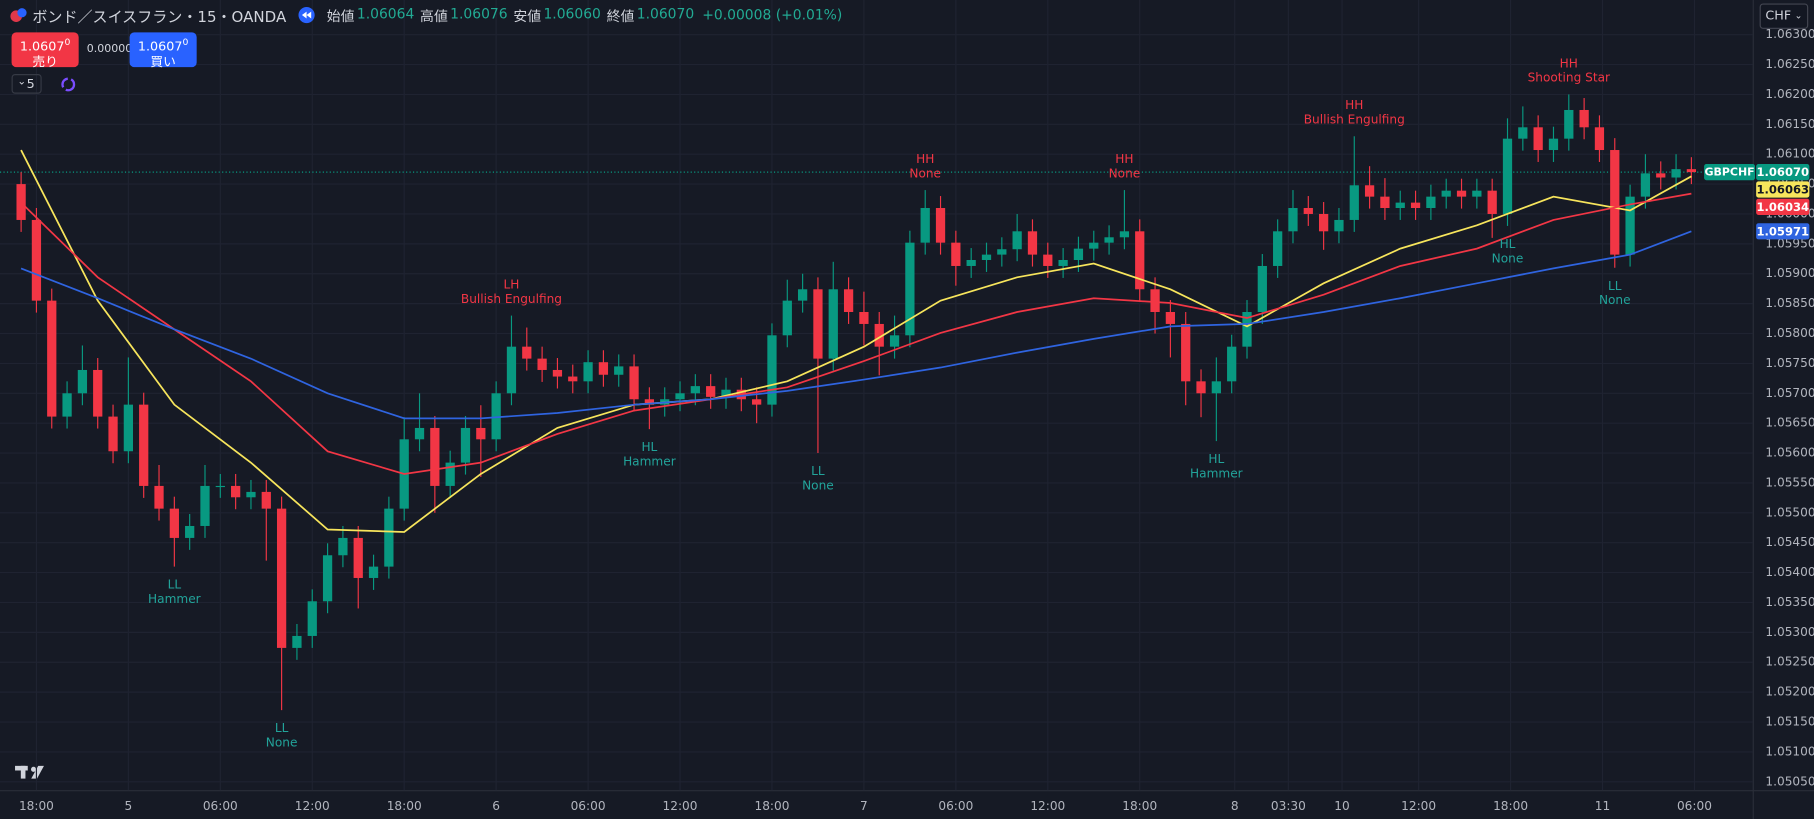 The width and height of the screenshot is (1814, 819). Describe the element at coordinates (1789, 542) in the screenshot. I see `y-tick-label: 1.05450` at that location.